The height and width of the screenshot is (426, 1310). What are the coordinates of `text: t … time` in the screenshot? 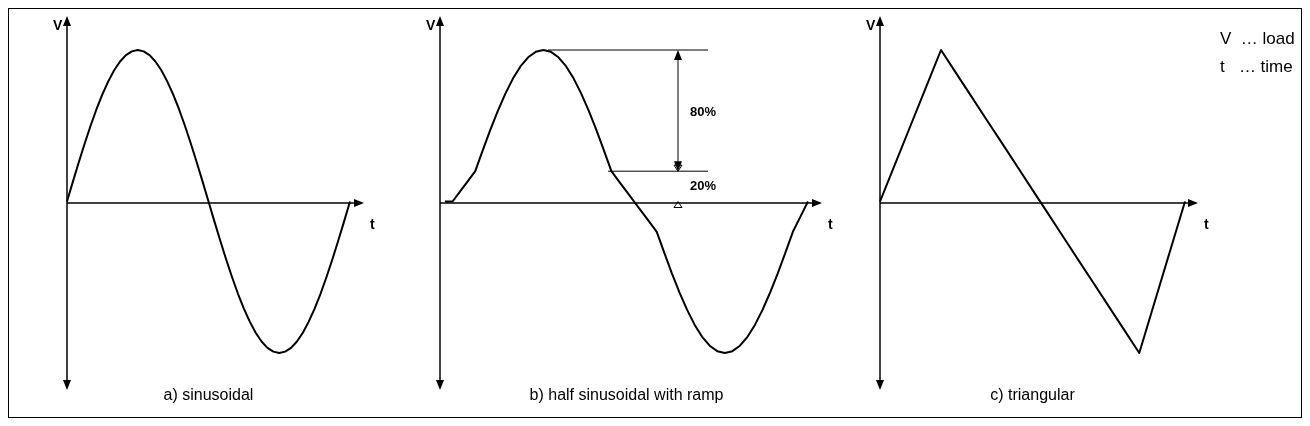 It's located at (1256, 66).